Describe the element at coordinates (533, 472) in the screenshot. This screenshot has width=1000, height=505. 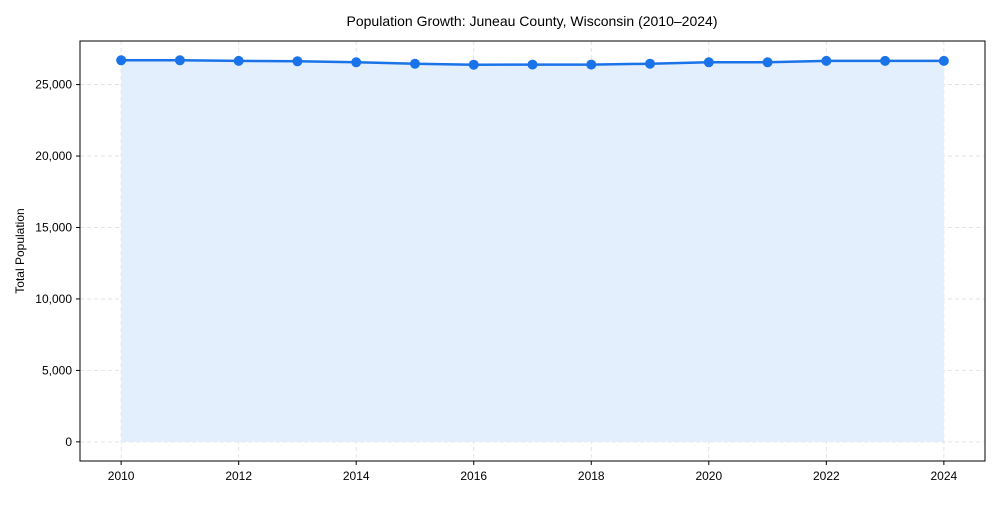
I see `x-axis-ticks: 2010 2012 2014 2016 2018 2020 2022 2024` at that location.